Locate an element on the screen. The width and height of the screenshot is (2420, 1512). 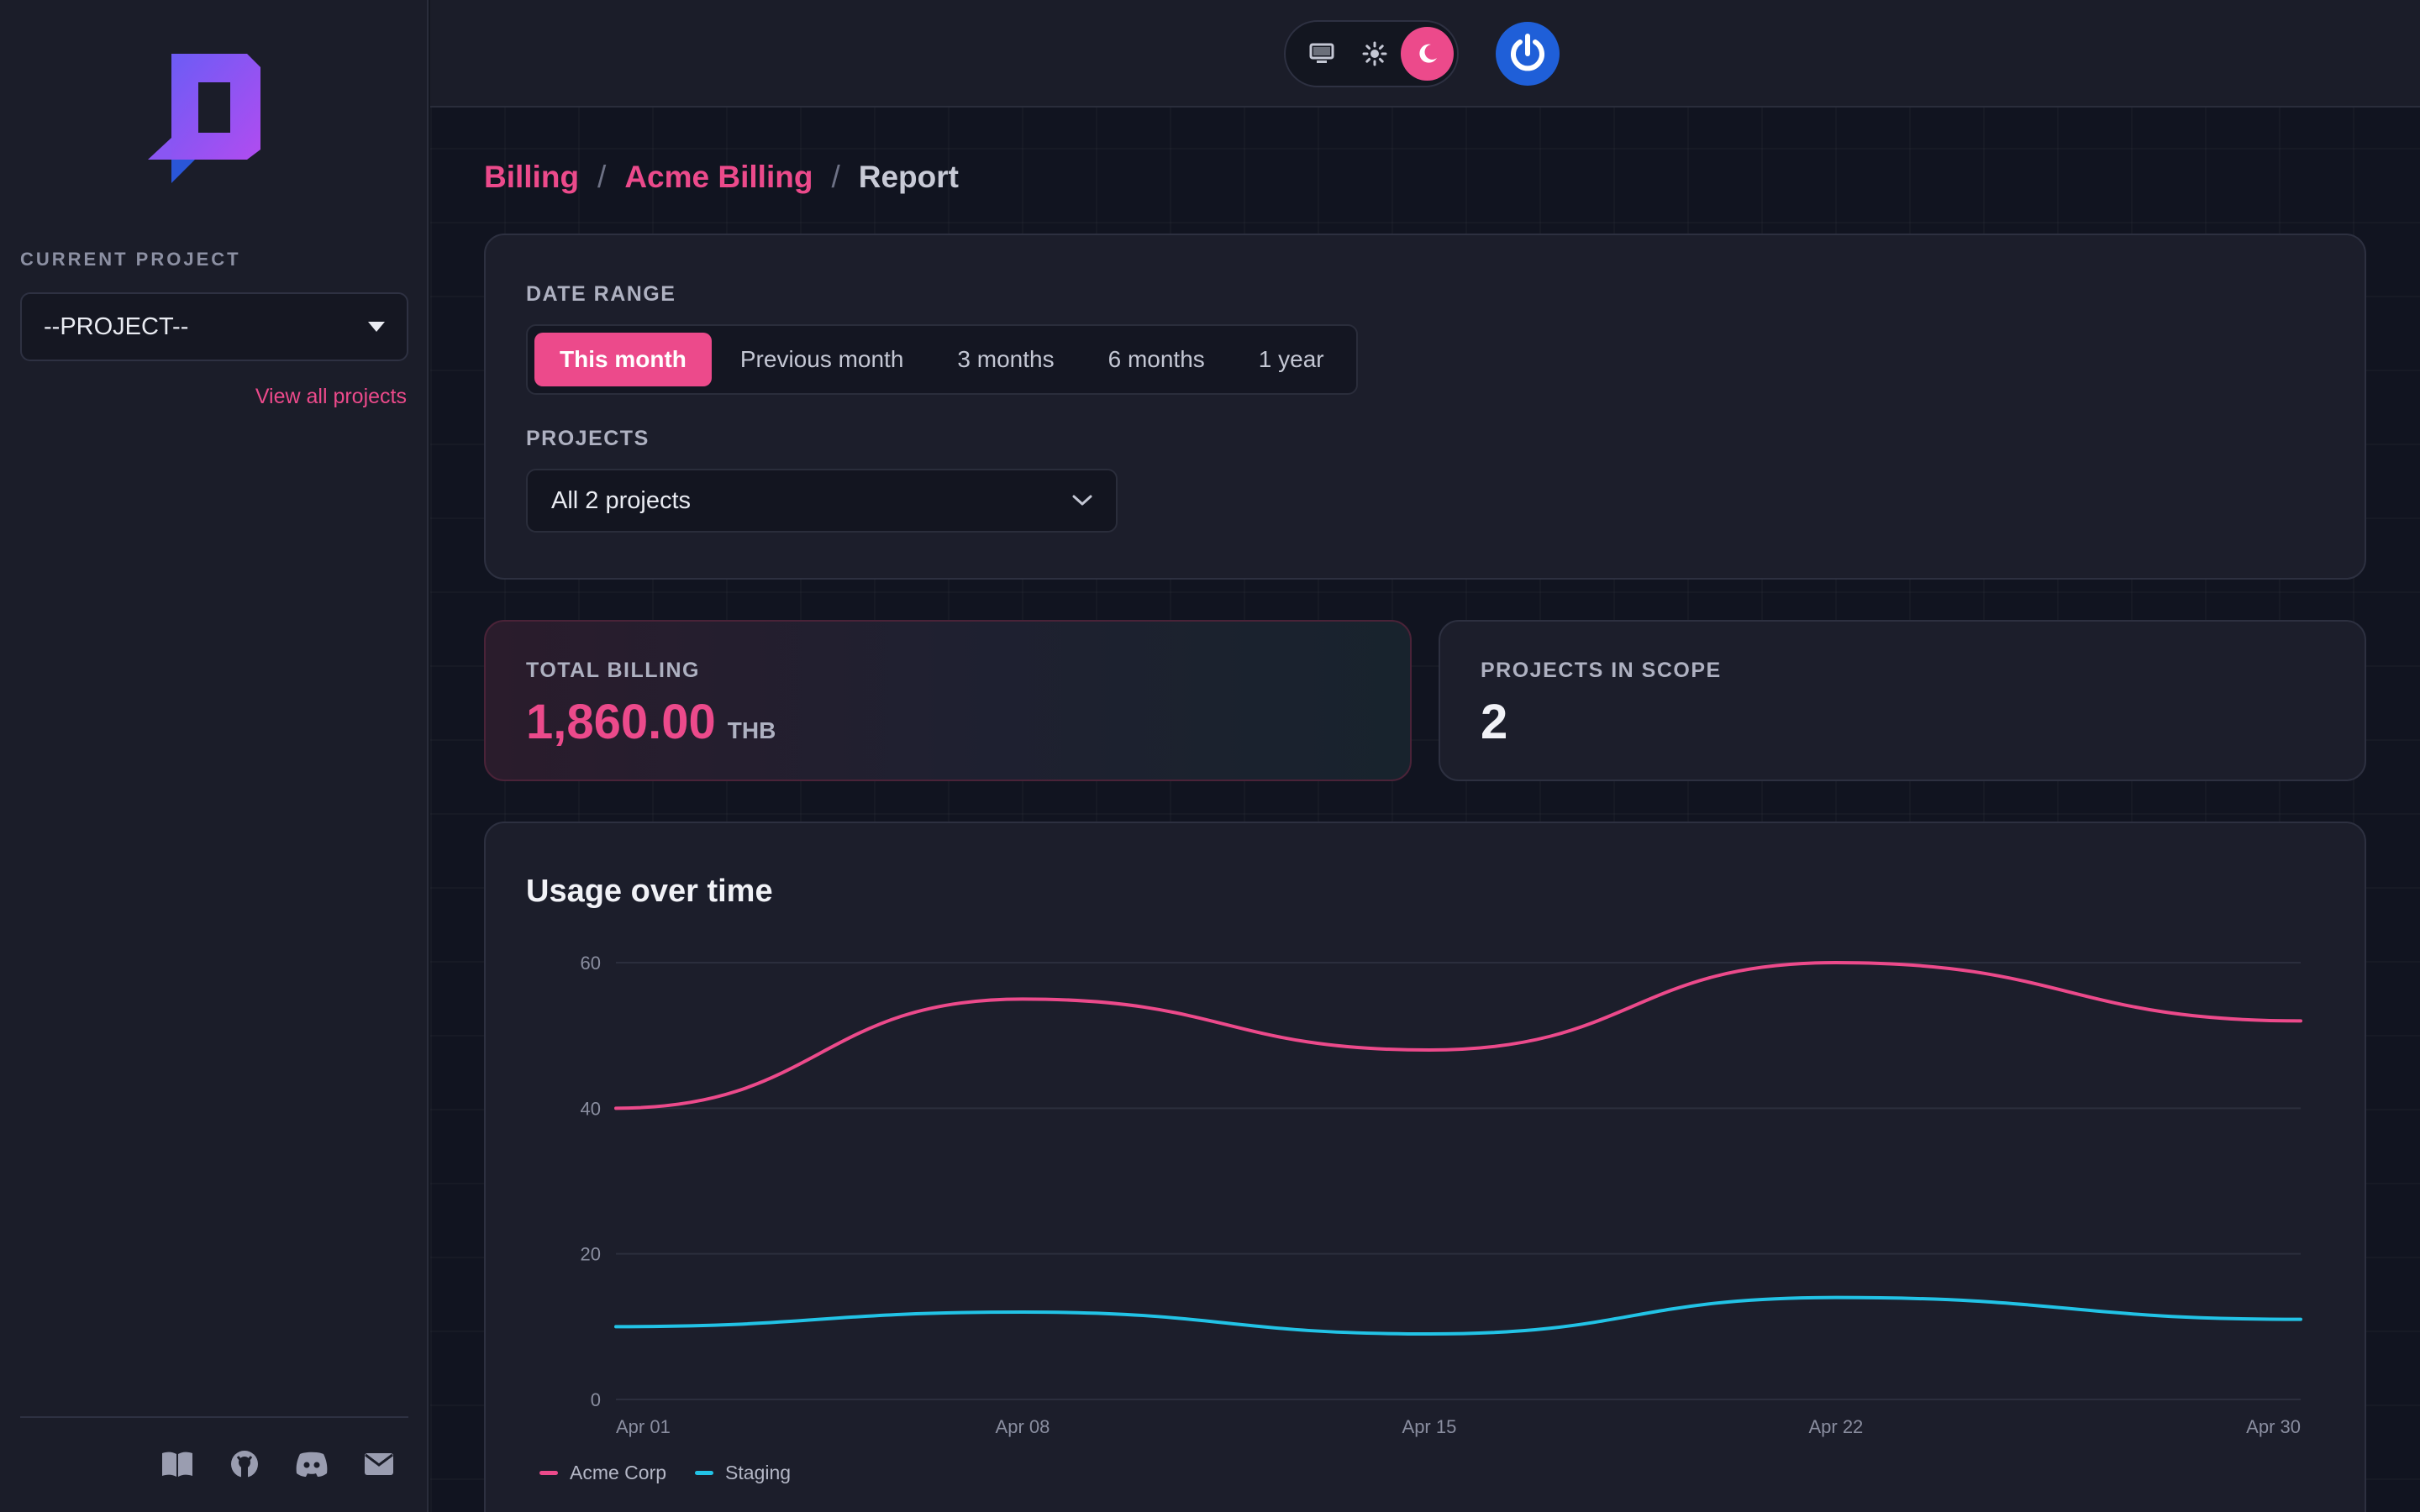
date-range-1-year: 1 year is located at coordinates (1291, 359).